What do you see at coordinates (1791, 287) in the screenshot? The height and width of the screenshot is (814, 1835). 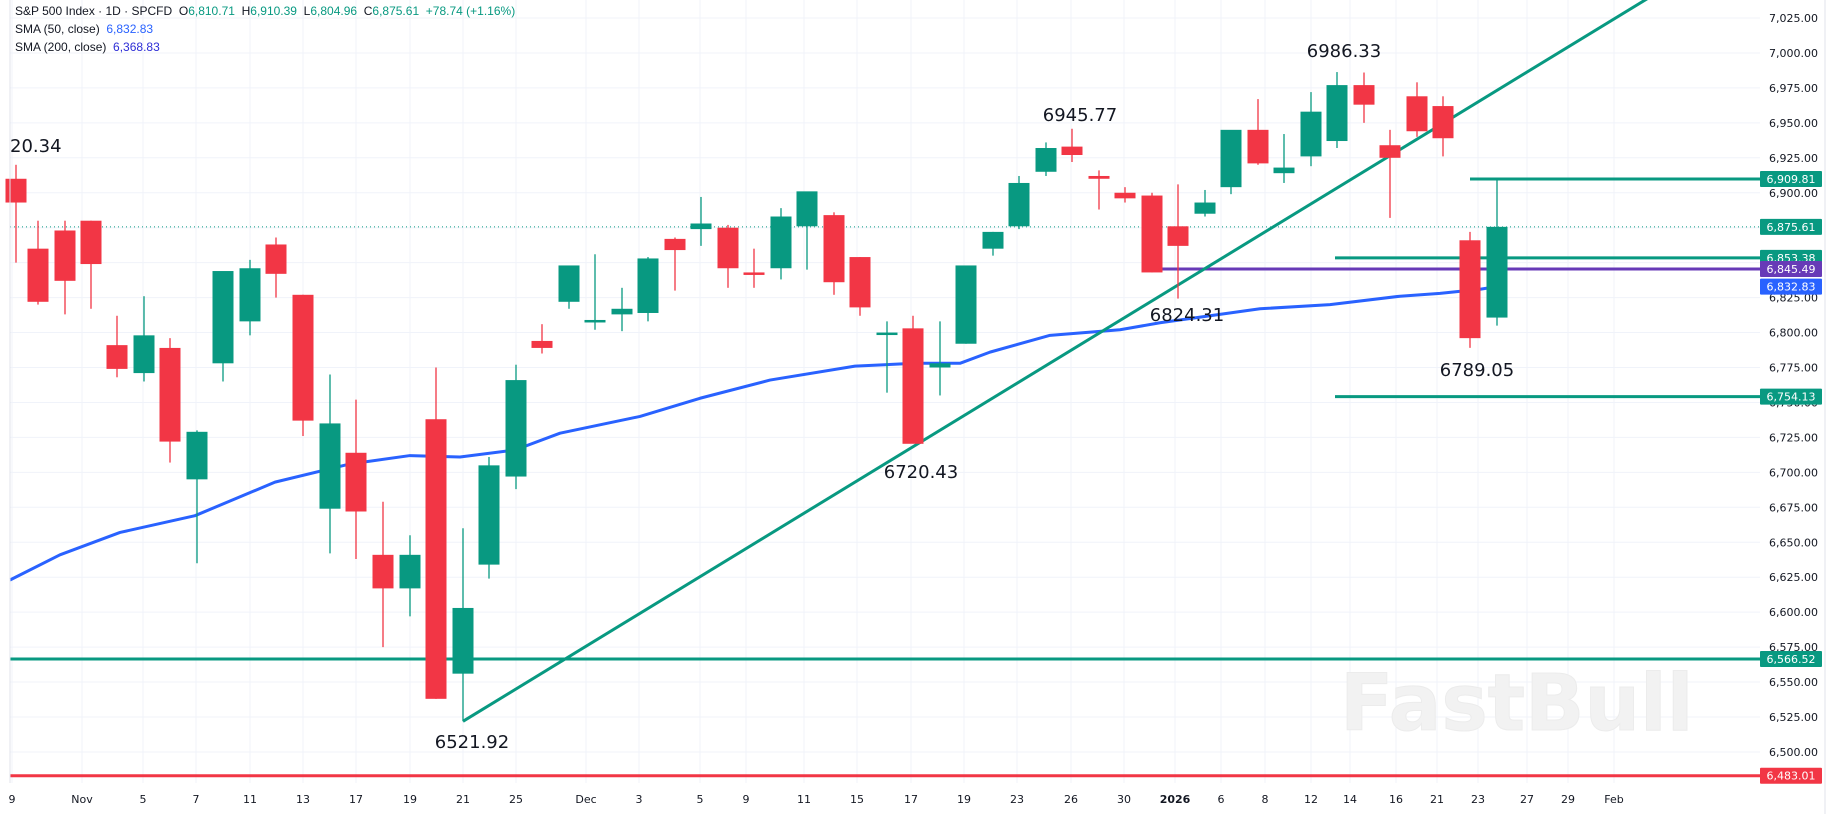 I see `price-tag-label: 6,832.83` at bounding box center [1791, 287].